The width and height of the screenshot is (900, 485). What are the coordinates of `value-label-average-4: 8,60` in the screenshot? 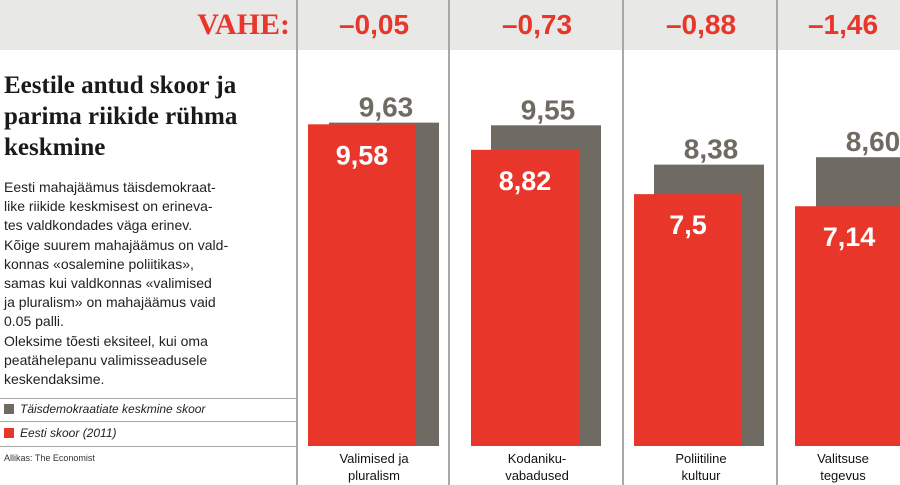 It's located at (873, 141).